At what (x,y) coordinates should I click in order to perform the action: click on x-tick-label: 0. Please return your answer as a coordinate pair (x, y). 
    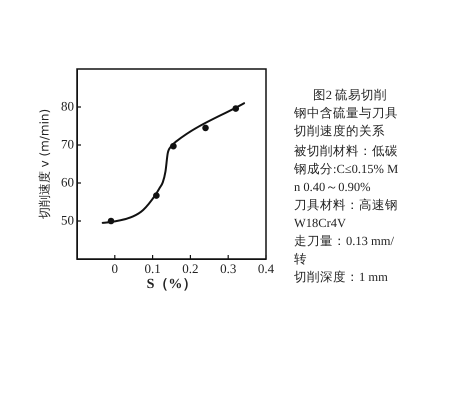
    Looking at the image, I should click on (115, 268).